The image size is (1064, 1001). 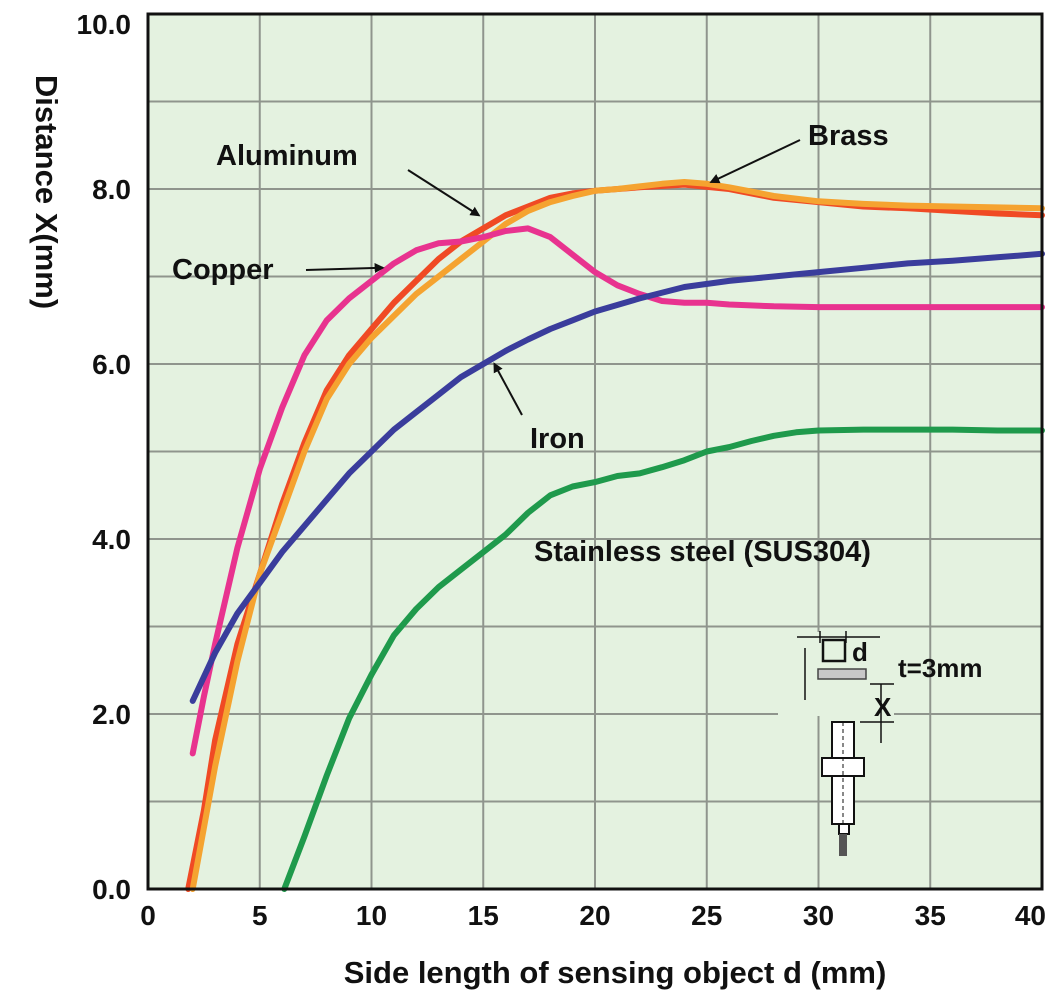 What do you see at coordinates (444, 193) in the screenshot?
I see `annotation-arrow-aluminum` at bounding box center [444, 193].